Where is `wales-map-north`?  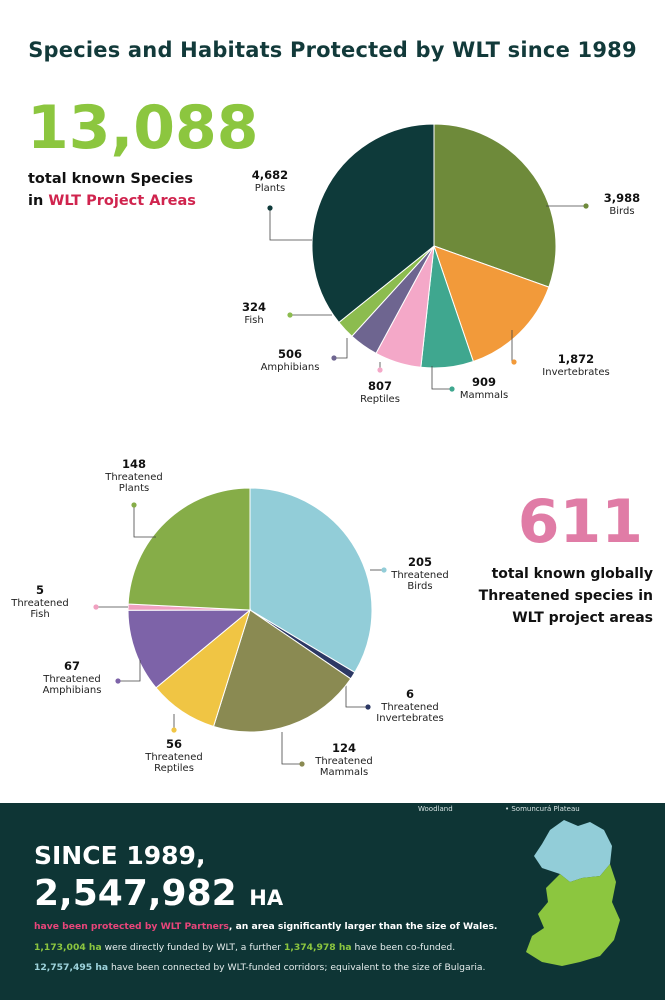
wales-map-north is located at coordinates (573, 851).